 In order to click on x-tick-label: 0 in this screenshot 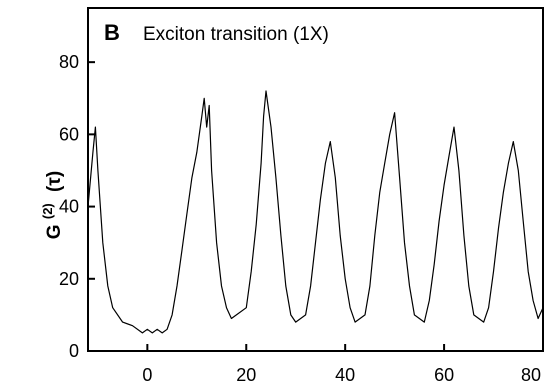, I will do `click(147, 375)`.